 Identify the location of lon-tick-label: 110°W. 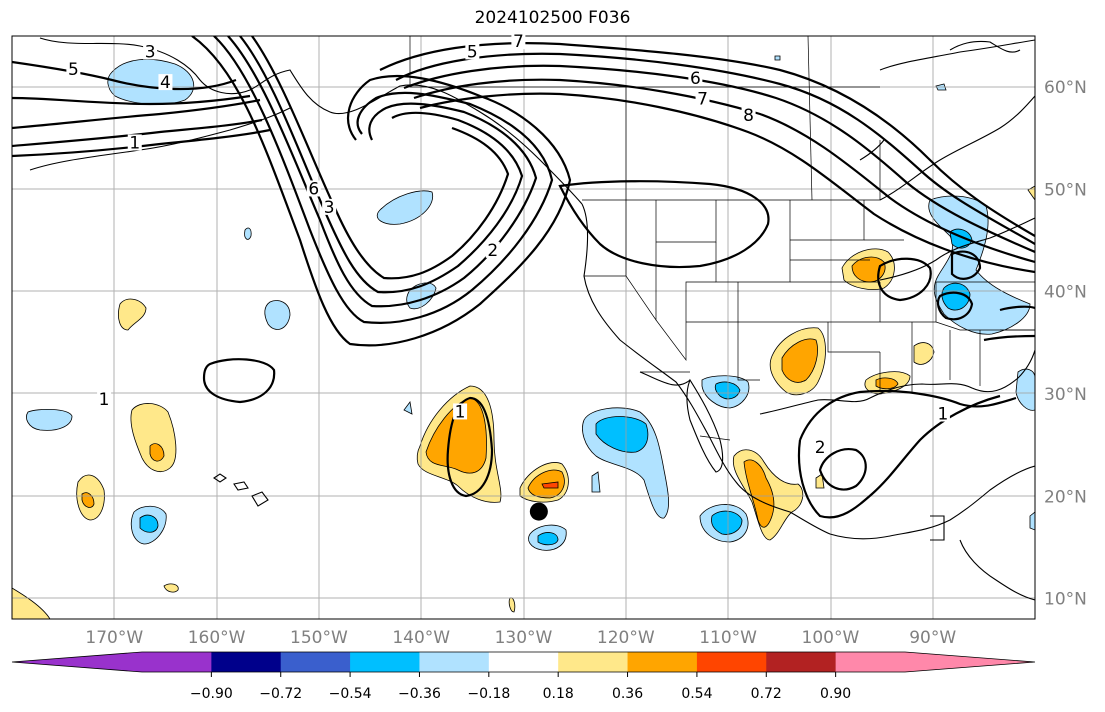
(728, 638).